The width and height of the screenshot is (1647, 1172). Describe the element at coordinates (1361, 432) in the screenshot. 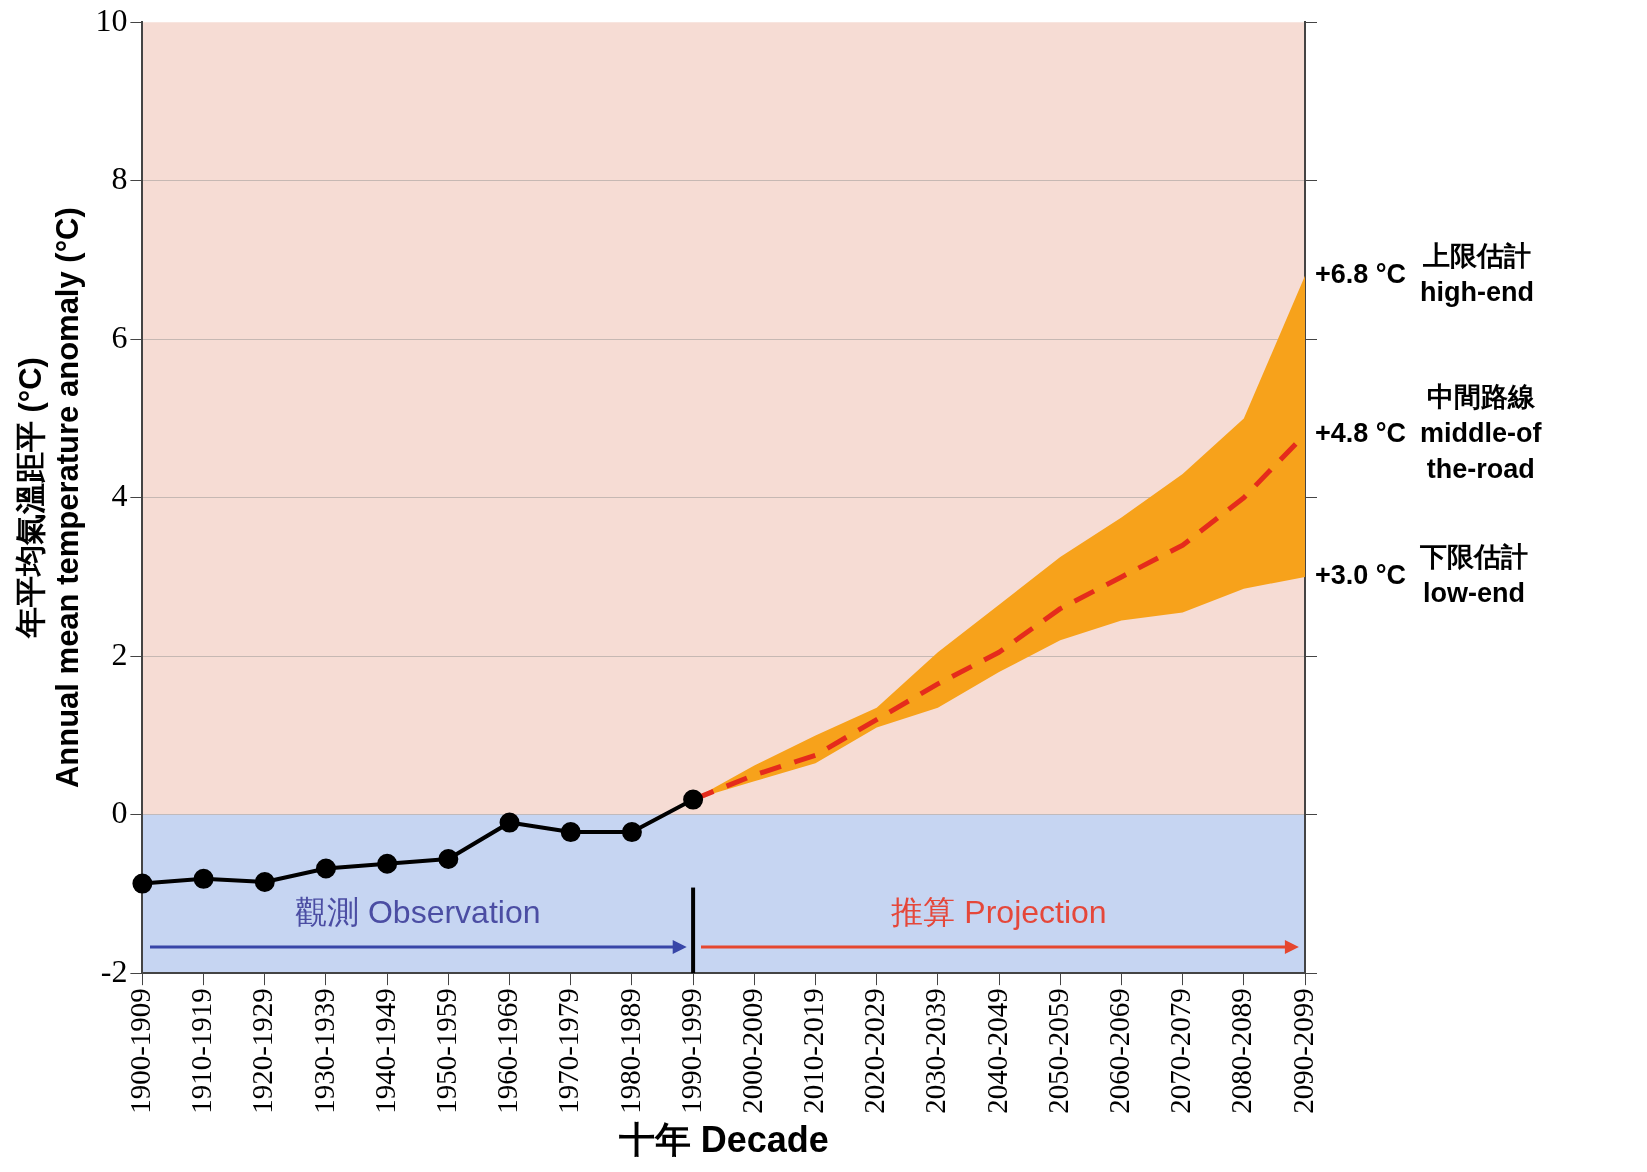

I see `annotation: +4.8 °C` at that location.